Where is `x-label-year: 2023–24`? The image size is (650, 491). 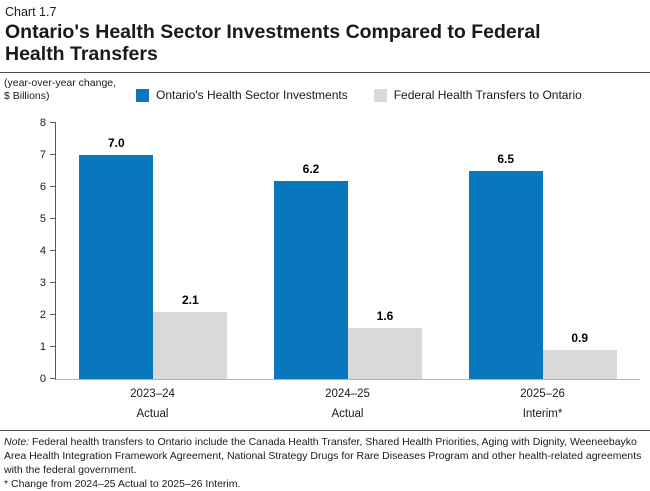 x-label-year: 2023–24 is located at coordinates (152, 394).